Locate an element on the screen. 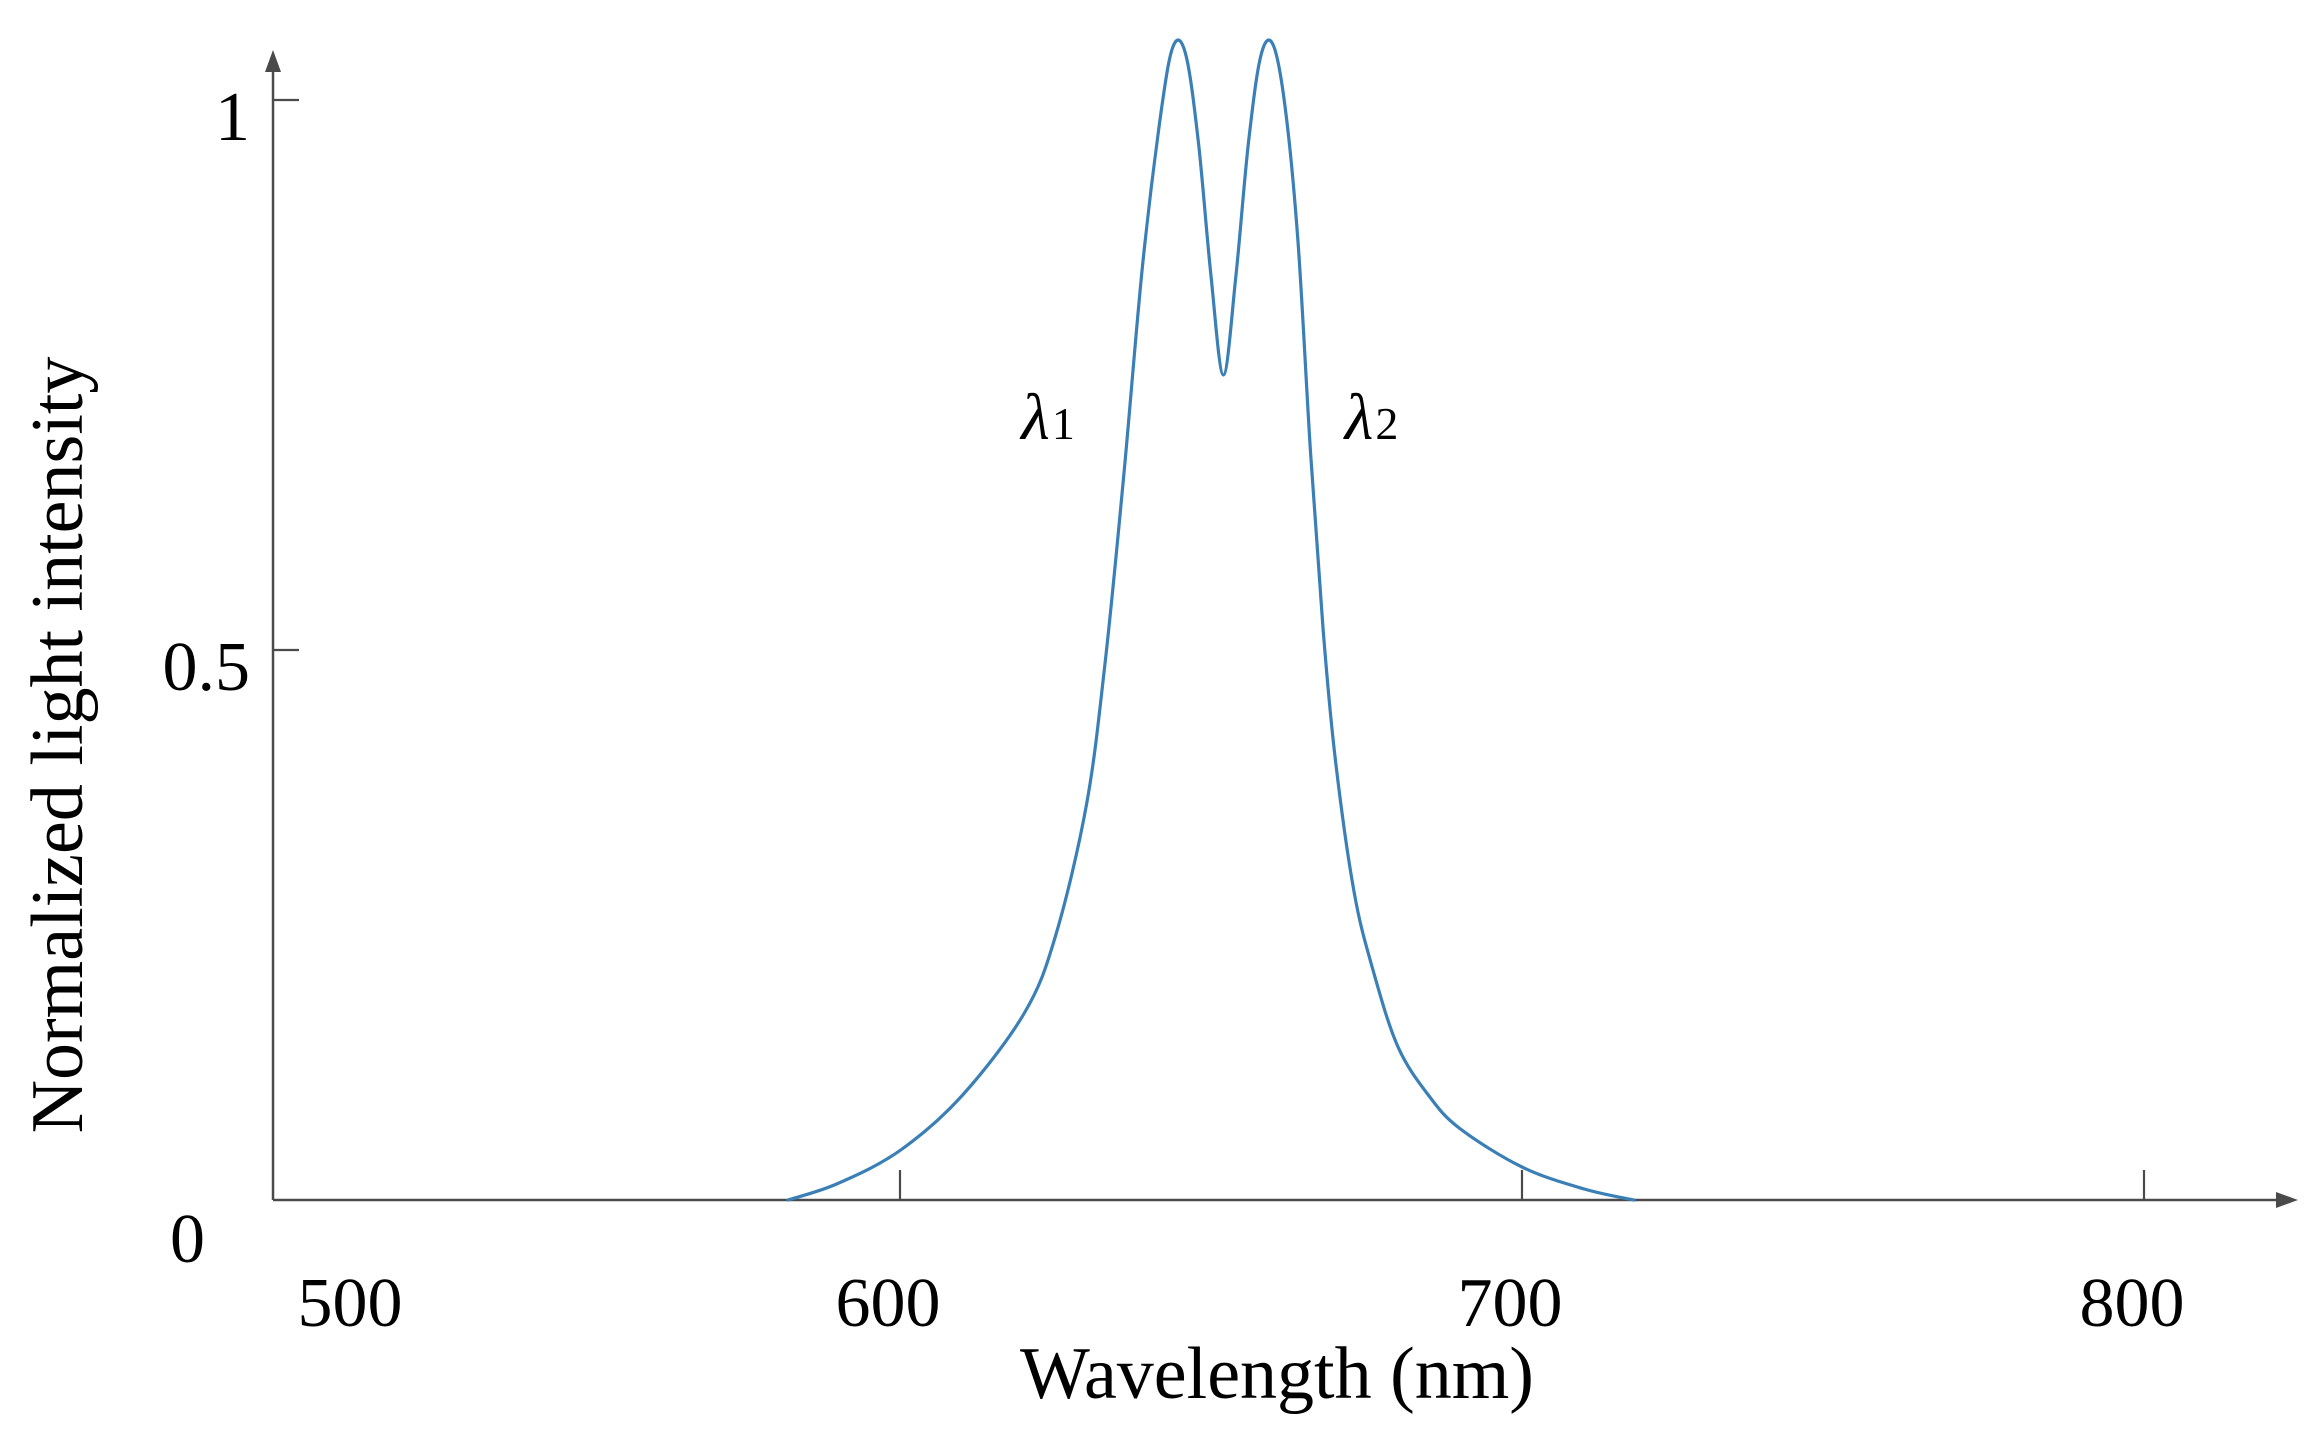  x-tick-label-600: 600 is located at coordinates (888, 1303).